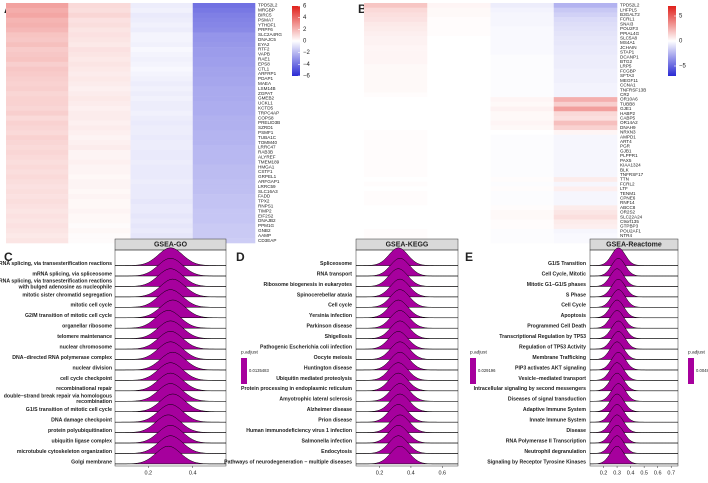 Image resolution: width=708 pixels, height=483 pixels. I want to click on row-label: TMEM189, so click(269, 161).